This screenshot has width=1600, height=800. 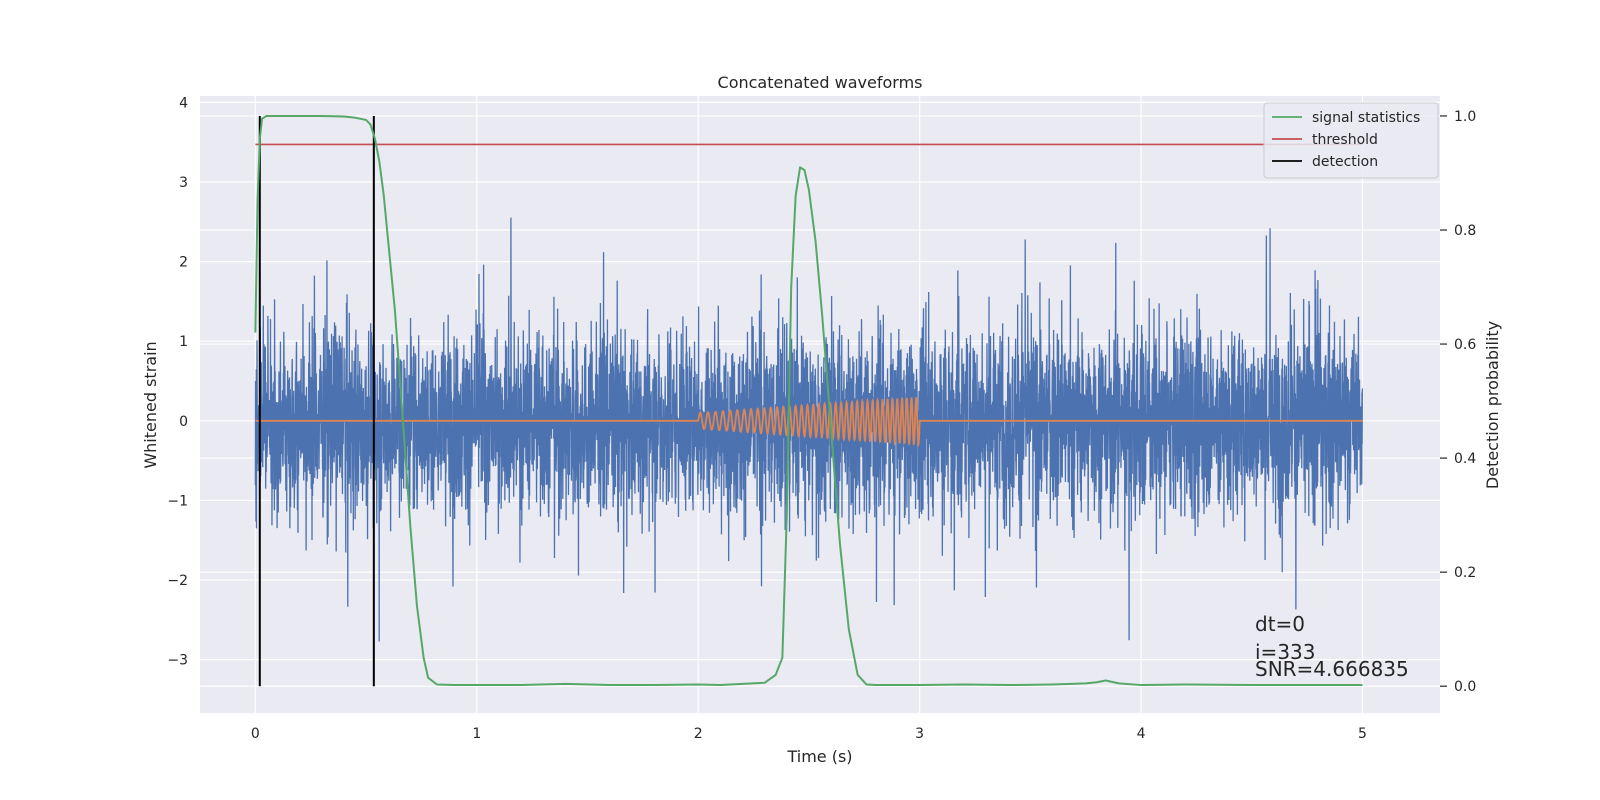 What do you see at coordinates (183, 183) in the screenshot?
I see `y-tick-label: 3` at bounding box center [183, 183].